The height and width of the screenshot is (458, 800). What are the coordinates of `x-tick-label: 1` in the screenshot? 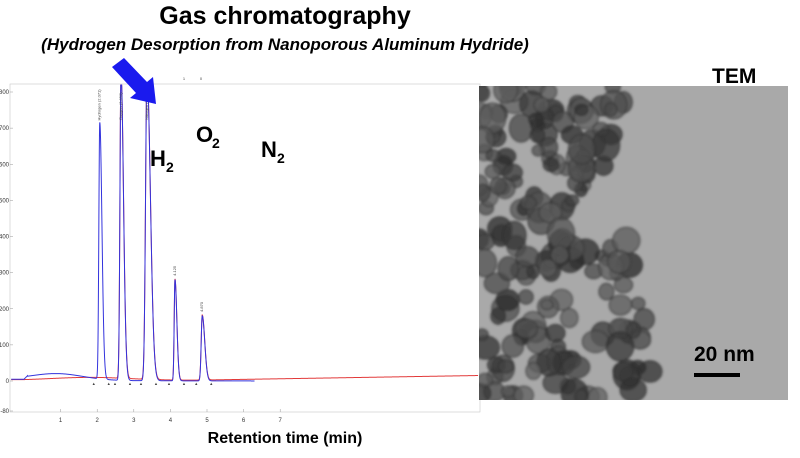 It's located at (61, 421).